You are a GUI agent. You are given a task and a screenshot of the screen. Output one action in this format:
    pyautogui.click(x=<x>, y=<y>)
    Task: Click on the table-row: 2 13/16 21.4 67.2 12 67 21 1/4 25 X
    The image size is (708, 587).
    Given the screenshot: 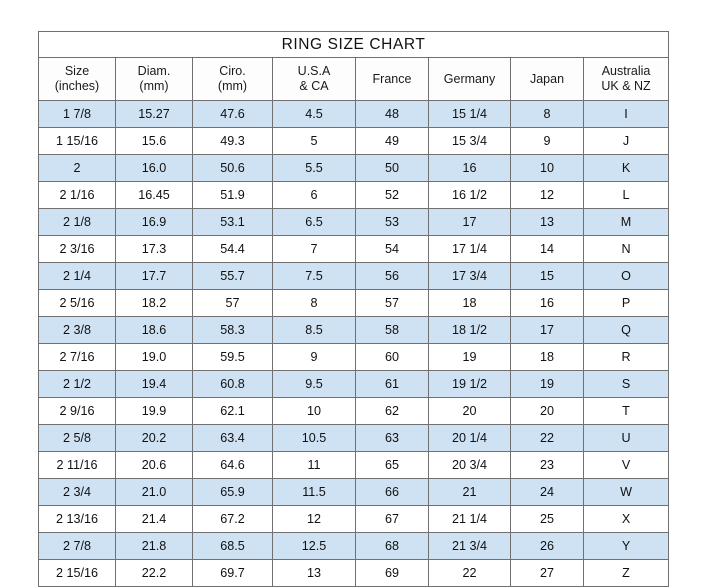 What is the action you would take?
    pyautogui.click(x=354, y=519)
    